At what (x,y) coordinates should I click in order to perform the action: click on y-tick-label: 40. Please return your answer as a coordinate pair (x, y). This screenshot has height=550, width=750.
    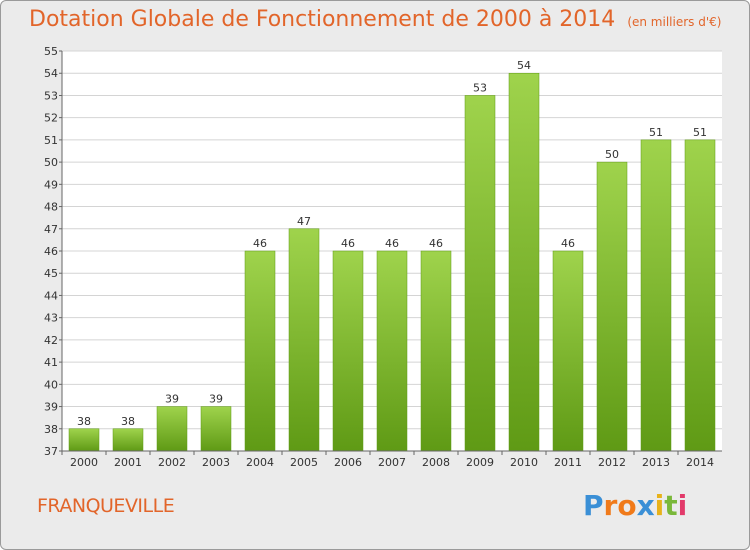
    Looking at the image, I should click on (51, 384).